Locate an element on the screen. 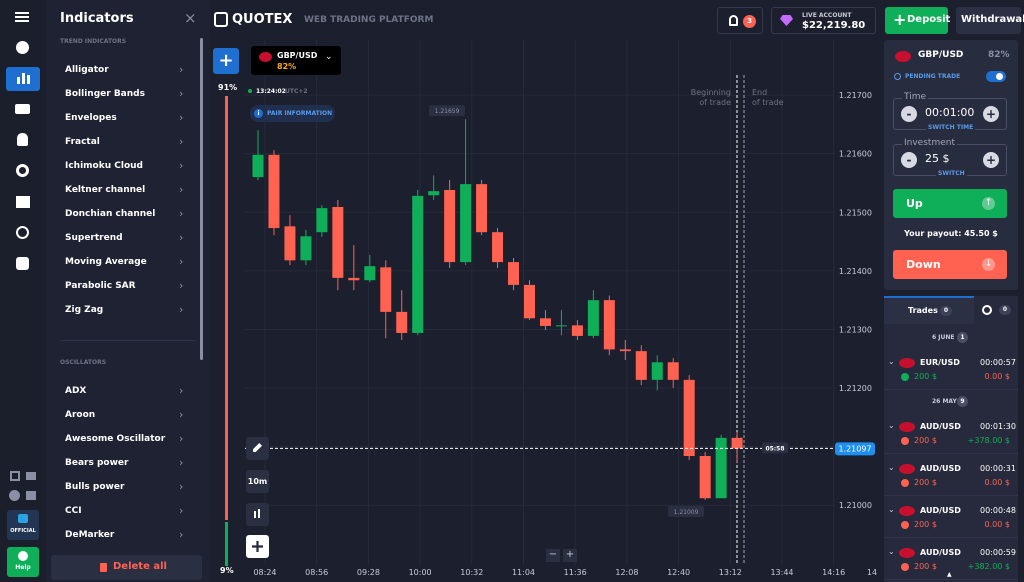 The width and height of the screenshot is (1024, 582). zoom-out-button: − is located at coordinates (553, 555).